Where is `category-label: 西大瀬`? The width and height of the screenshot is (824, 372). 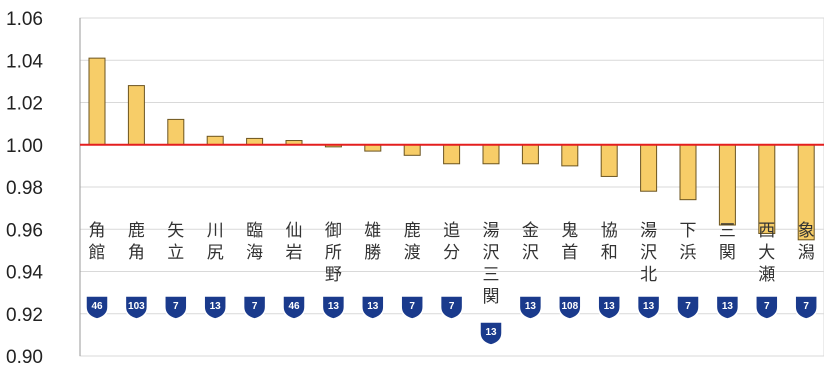 category-label: 西大瀬 is located at coordinates (766, 253).